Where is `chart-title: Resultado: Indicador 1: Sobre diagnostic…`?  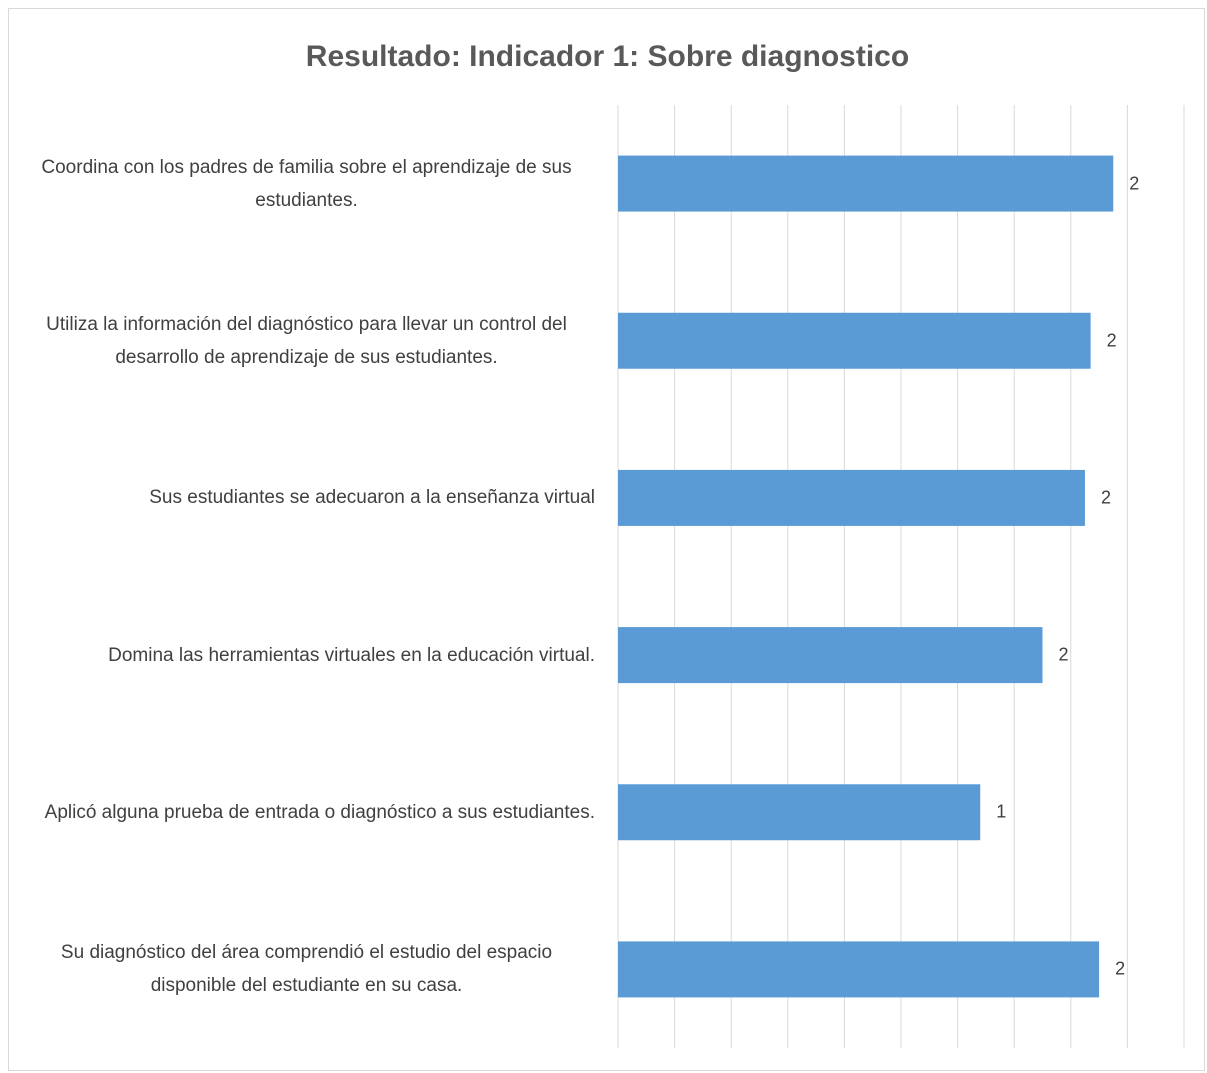 chart-title: Resultado: Indicador 1: Sobre diagnostic… is located at coordinates (607, 56).